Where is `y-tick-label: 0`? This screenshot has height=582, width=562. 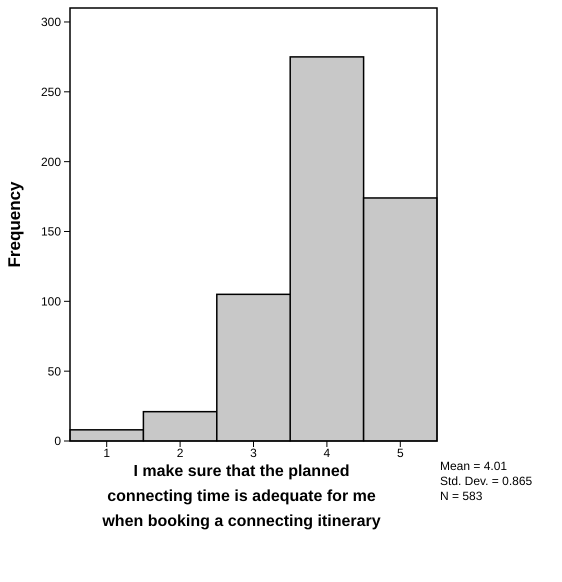 y-tick-label: 0 is located at coordinates (58, 441).